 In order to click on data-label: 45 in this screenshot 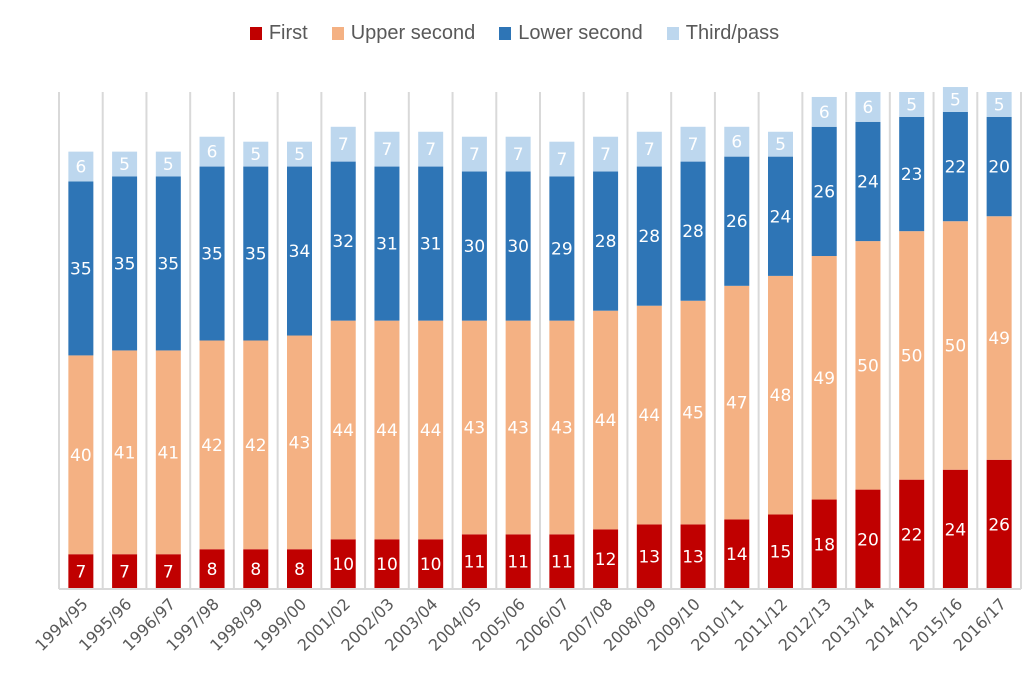, I will do `click(693, 414)`.